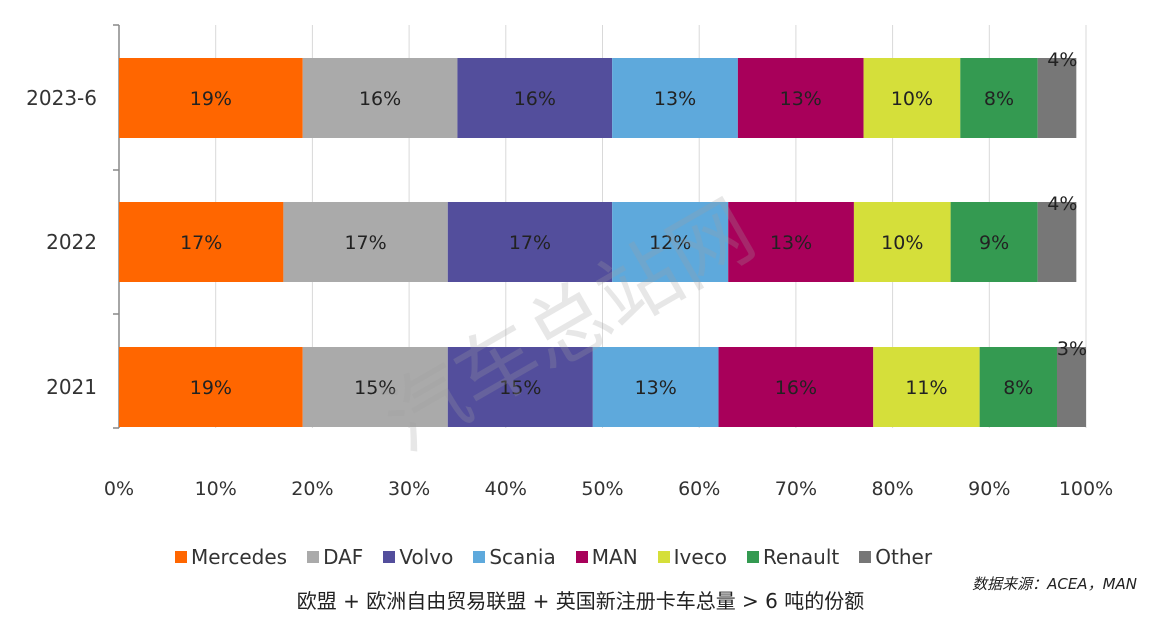 The height and width of the screenshot is (617, 1161). What do you see at coordinates (989, 489) in the screenshot?
I see `x-tick-label: 90%` at bounding box center [989, 489].